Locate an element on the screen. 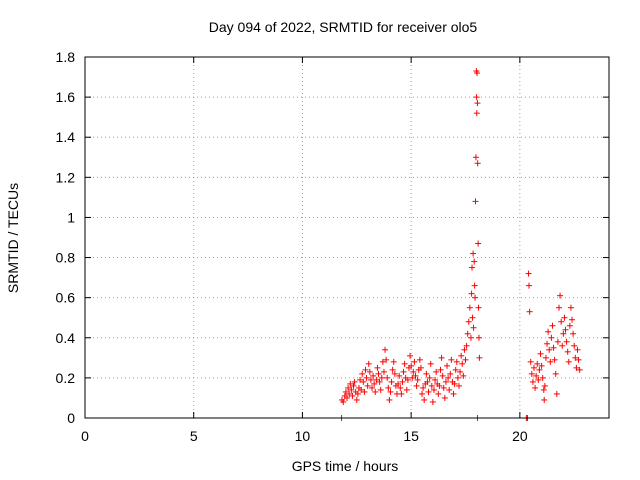  x-tick-label: 0 is located at coordinates (85, 436).